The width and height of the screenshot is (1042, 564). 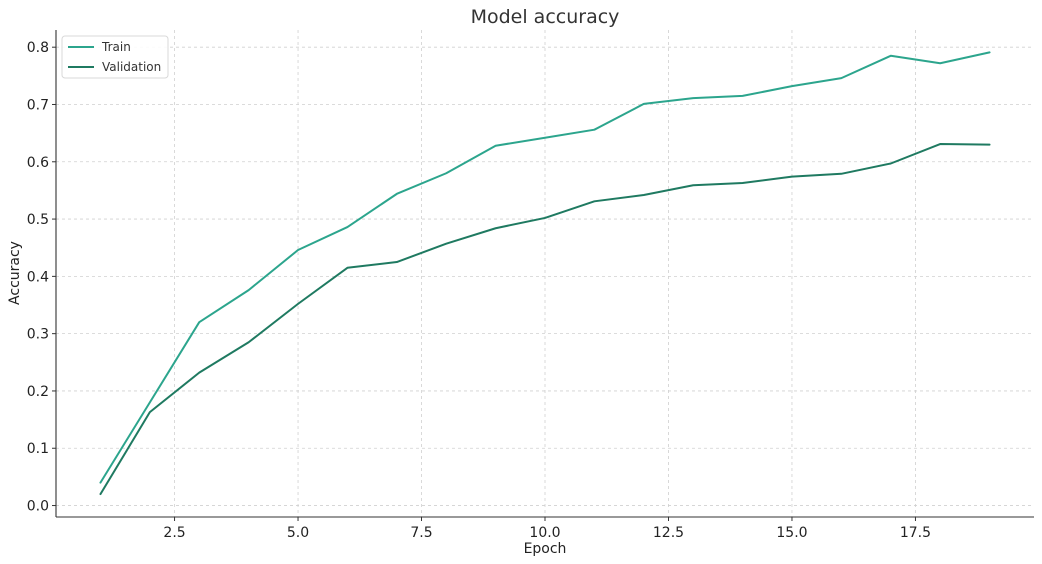 What do you see at coordinates (544, 533) in the screenshot?
I see `x-tick-label: 10.0` at bounding box center [544, 533].